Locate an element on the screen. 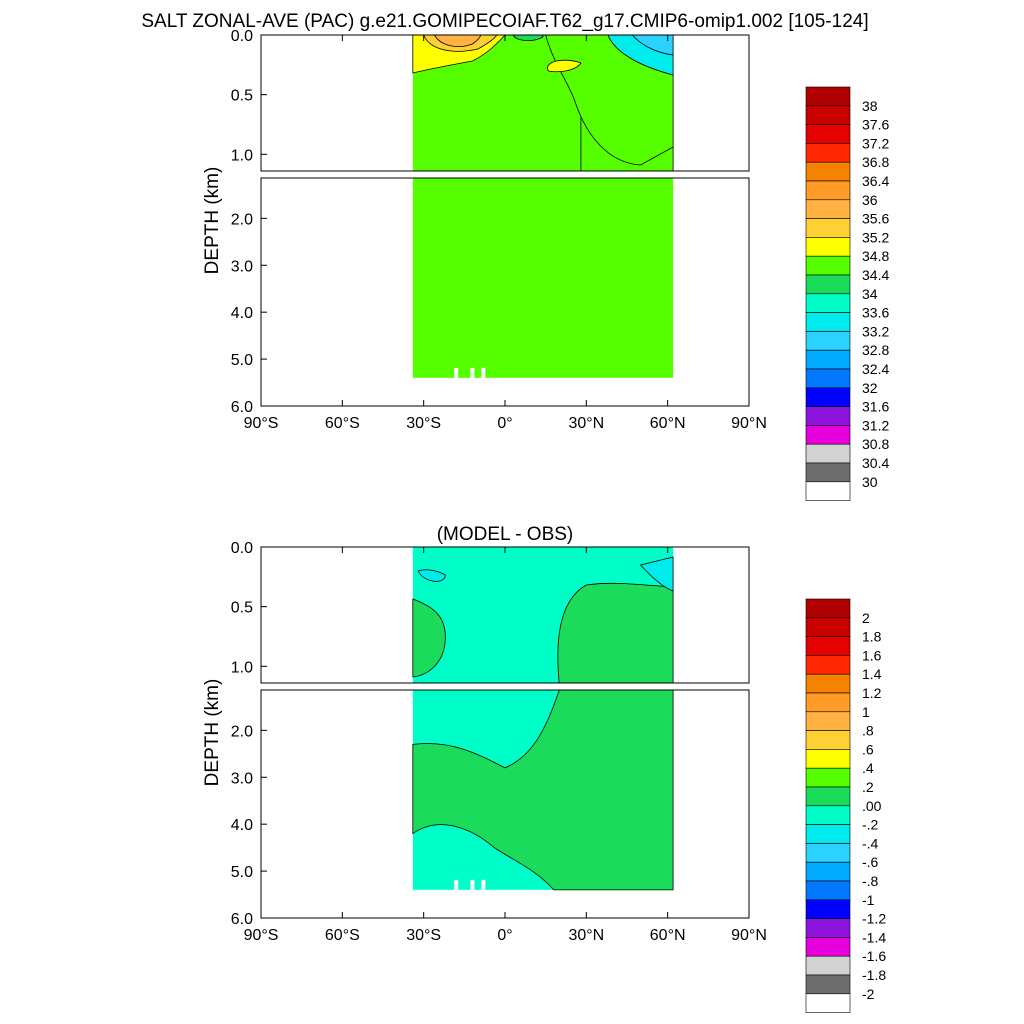 The height and width of the screenshot is (1024, 1024). upper-field is located at coordinates (543, 615).